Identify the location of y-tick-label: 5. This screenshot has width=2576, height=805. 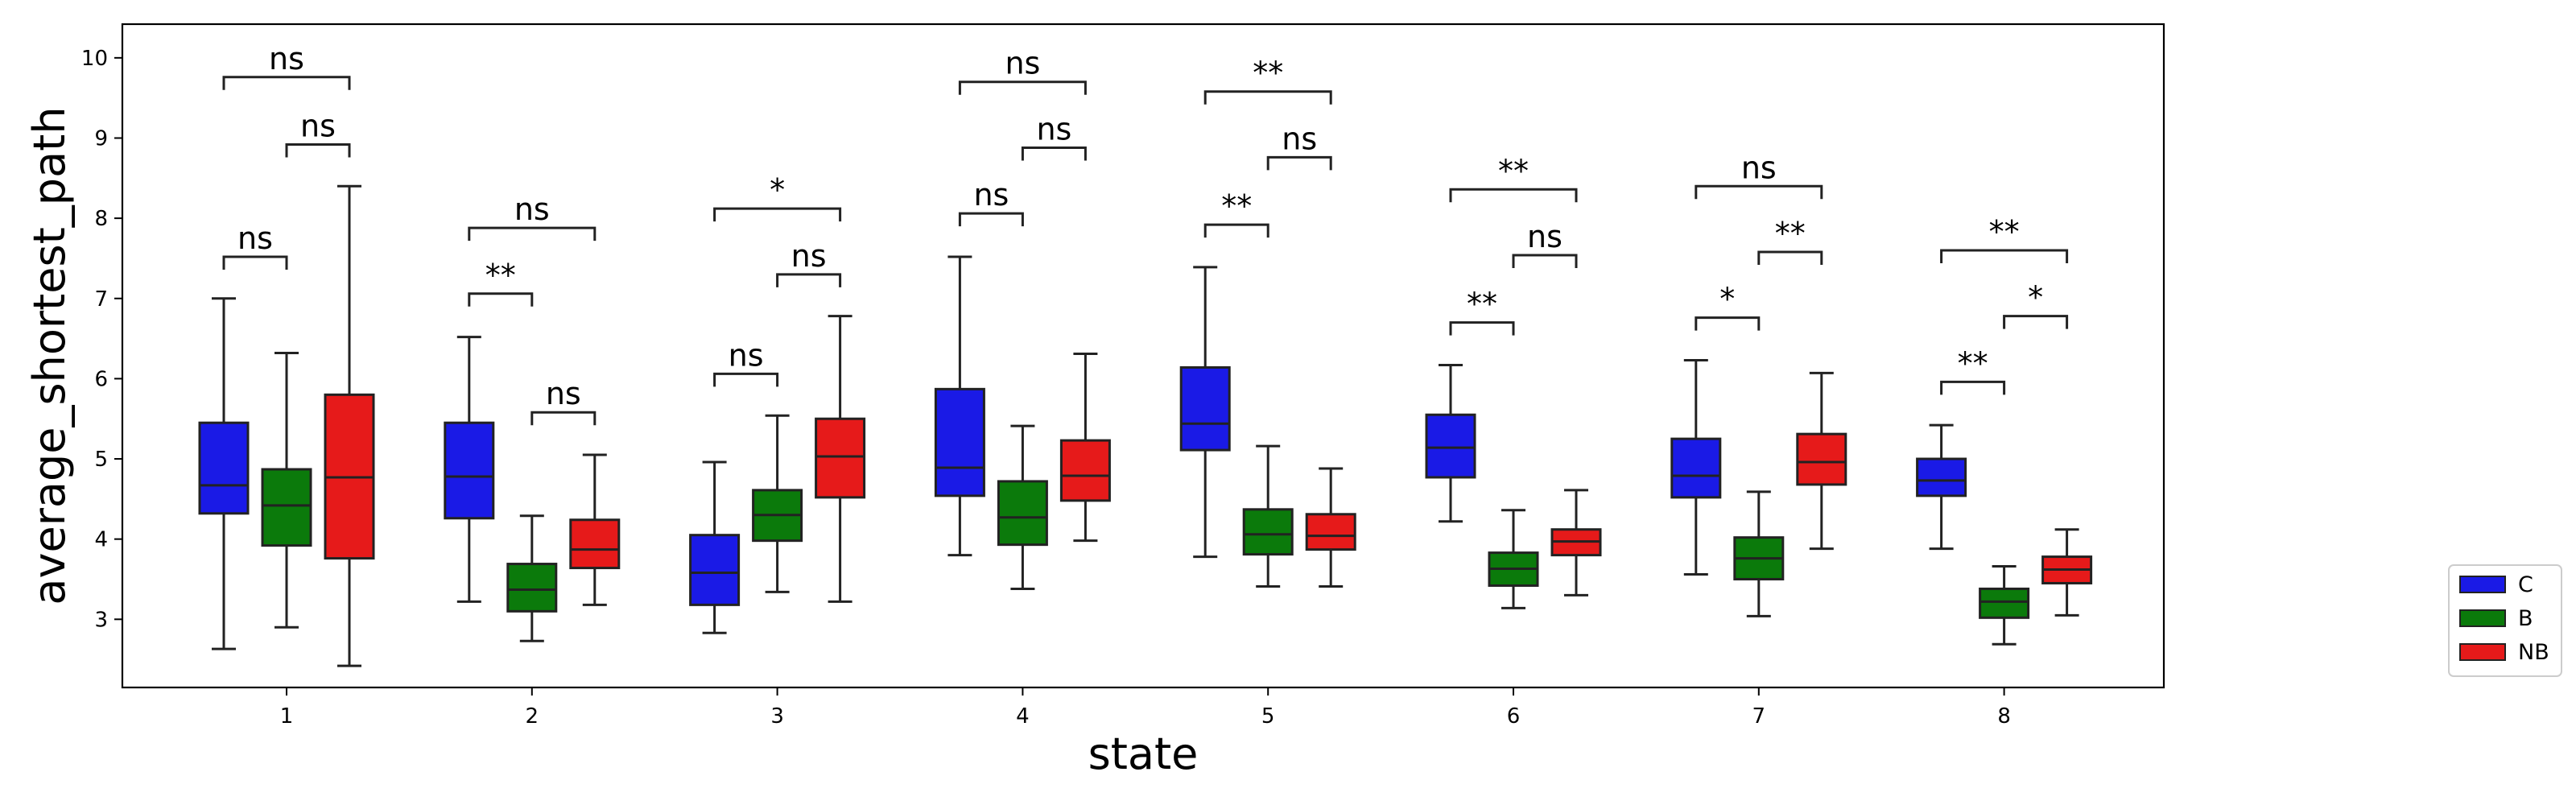
(101, 460).